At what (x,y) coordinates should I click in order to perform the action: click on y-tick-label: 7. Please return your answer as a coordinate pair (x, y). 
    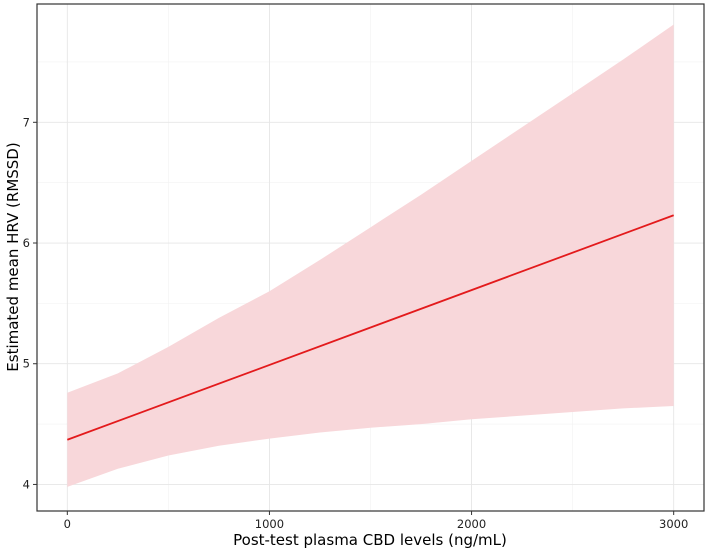
    Looking at the image, I should click on (26, 122).